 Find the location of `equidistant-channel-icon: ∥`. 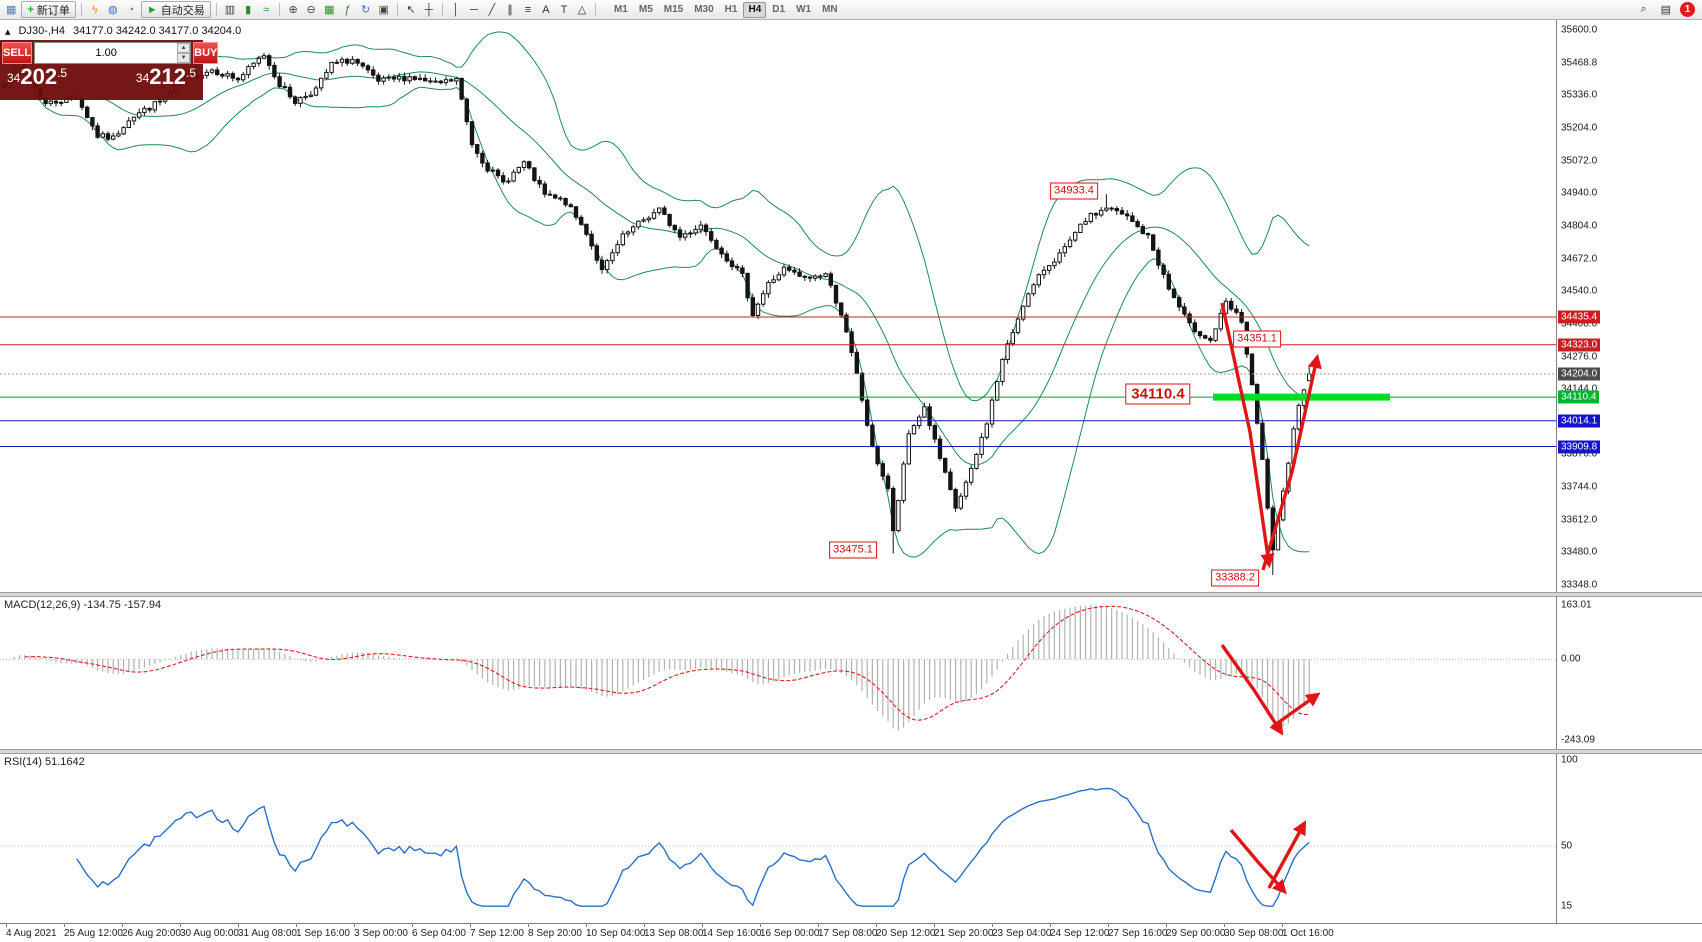

equidistant-channel-icon: ∥ is located at coordinates (510, 10).